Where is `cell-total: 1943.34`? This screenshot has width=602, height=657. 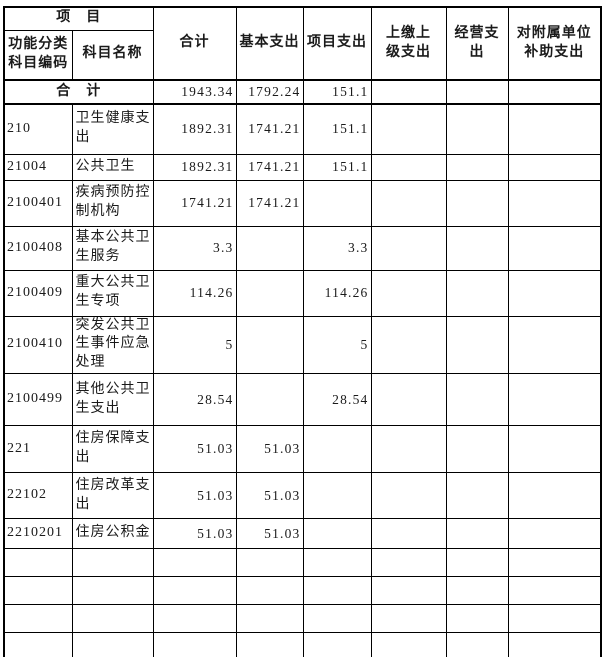
cell-total: 1943.34 is located at coordinates (194, 92).